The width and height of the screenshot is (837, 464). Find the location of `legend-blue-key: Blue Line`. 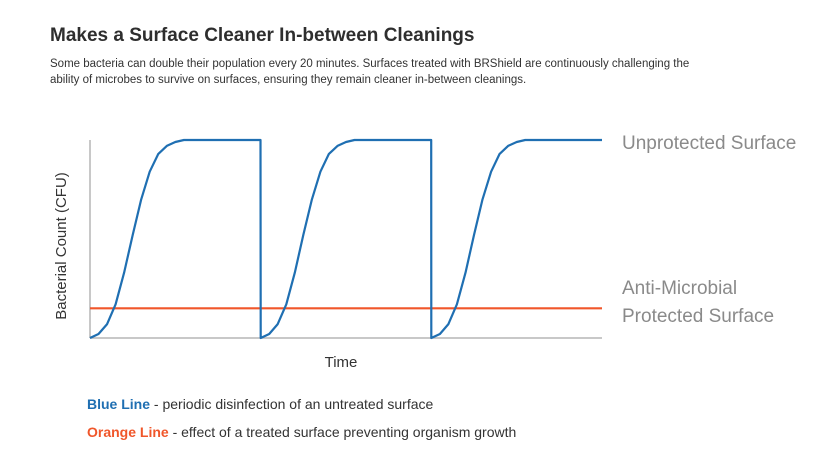

legend-blue-key: Blue Line is located at coordinates (119, 404).